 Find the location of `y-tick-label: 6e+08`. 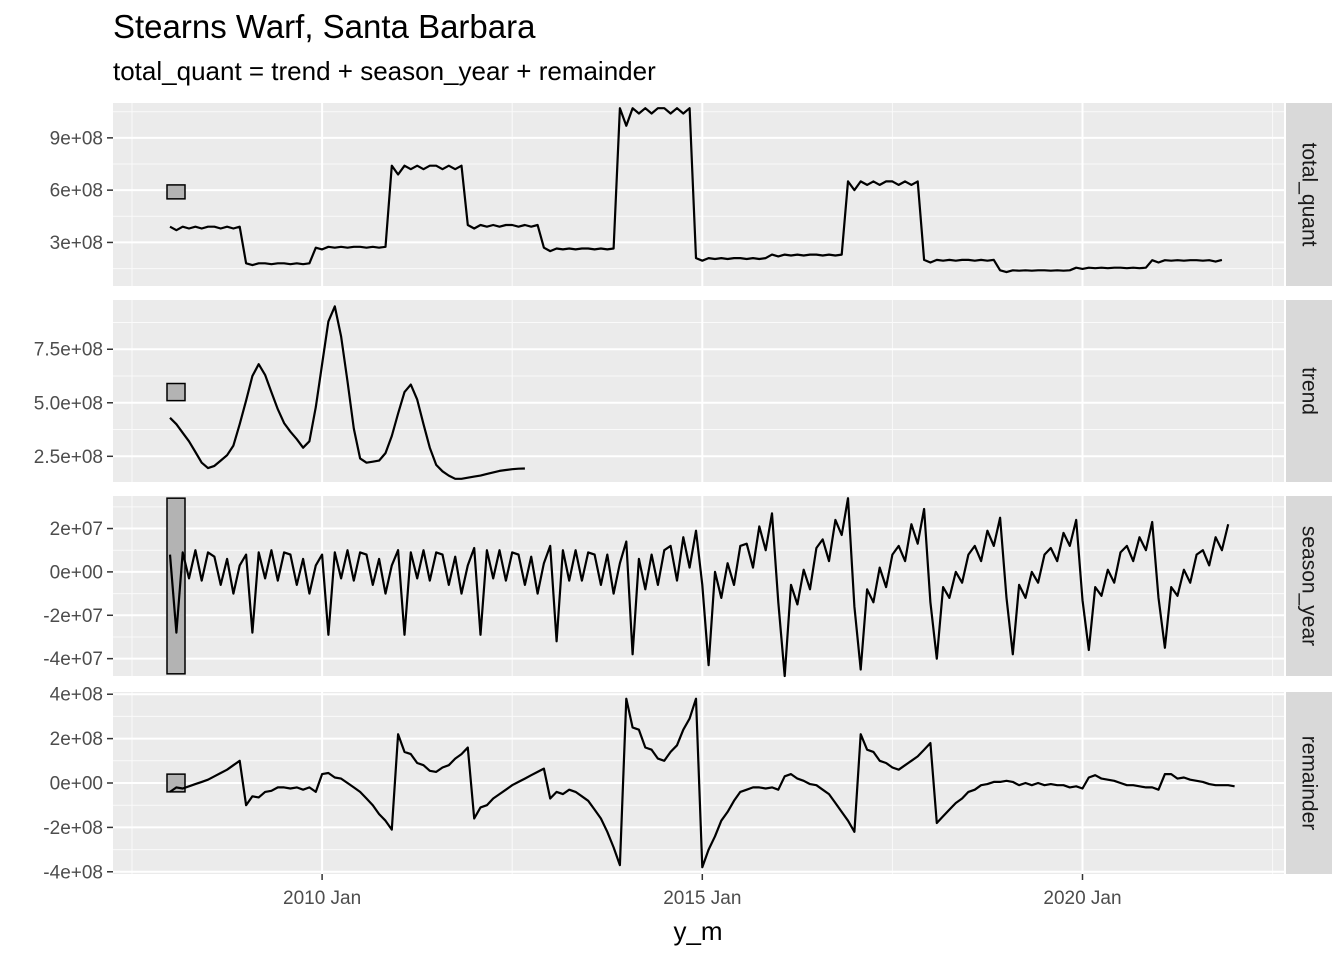

y-tick-label: 6e+08 is located at coordinates (76, 191).